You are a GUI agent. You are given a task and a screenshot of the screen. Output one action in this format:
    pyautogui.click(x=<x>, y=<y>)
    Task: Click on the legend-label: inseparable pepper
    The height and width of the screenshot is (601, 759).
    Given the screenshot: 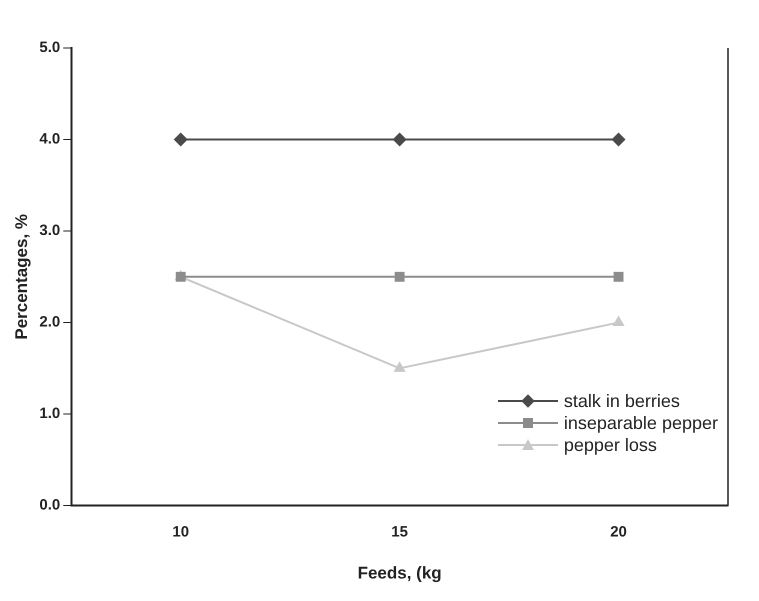 What is the action you would take?
    pyautogui.click(x=641, y=423)
    